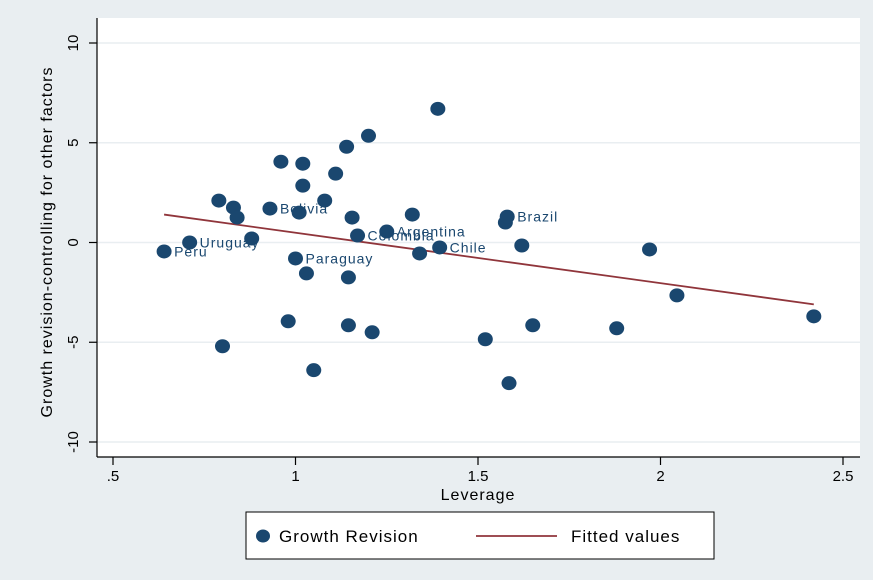  Describe the element at coordinates (349, 536) in the screenshot. I see `legend-label-growth-revision: Growth Revision` at that location.